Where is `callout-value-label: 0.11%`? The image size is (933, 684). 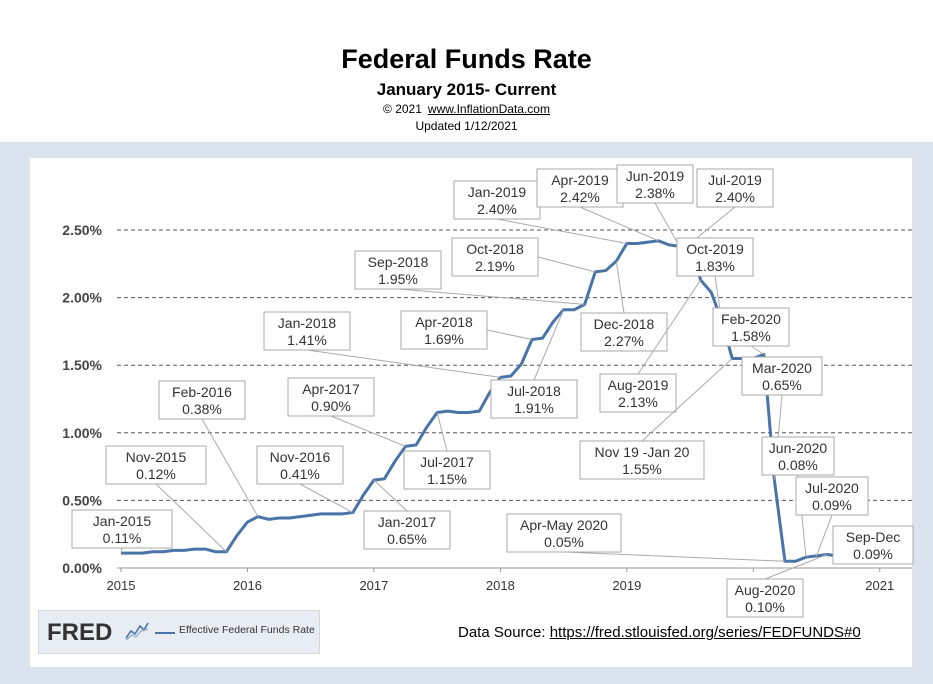
callout-value-label: 0.11% is located at coordinates (122, 538).